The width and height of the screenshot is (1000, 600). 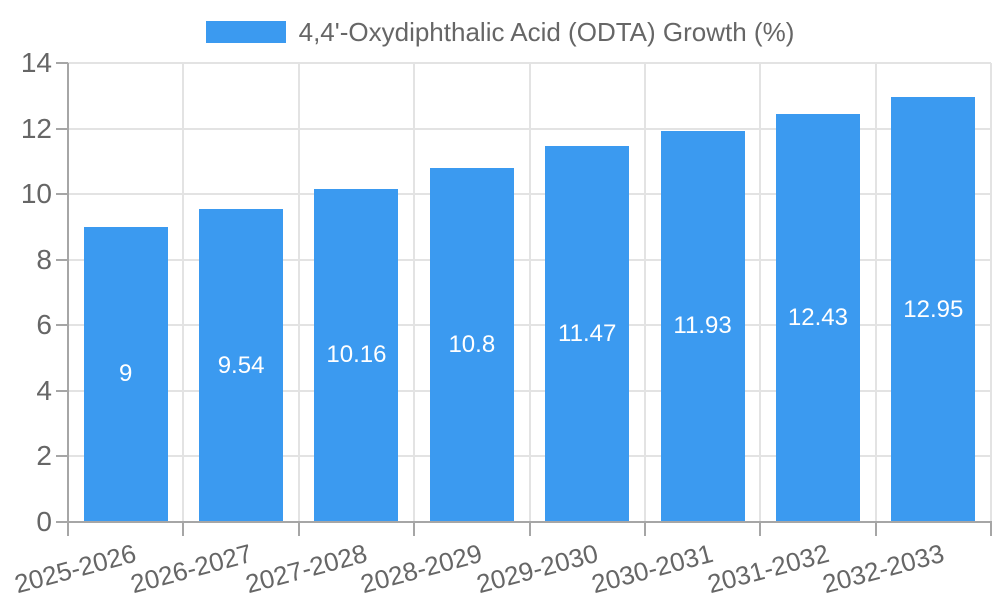 I want to click on x-tick-label: 2027-2028, so click(x=306, y=569).